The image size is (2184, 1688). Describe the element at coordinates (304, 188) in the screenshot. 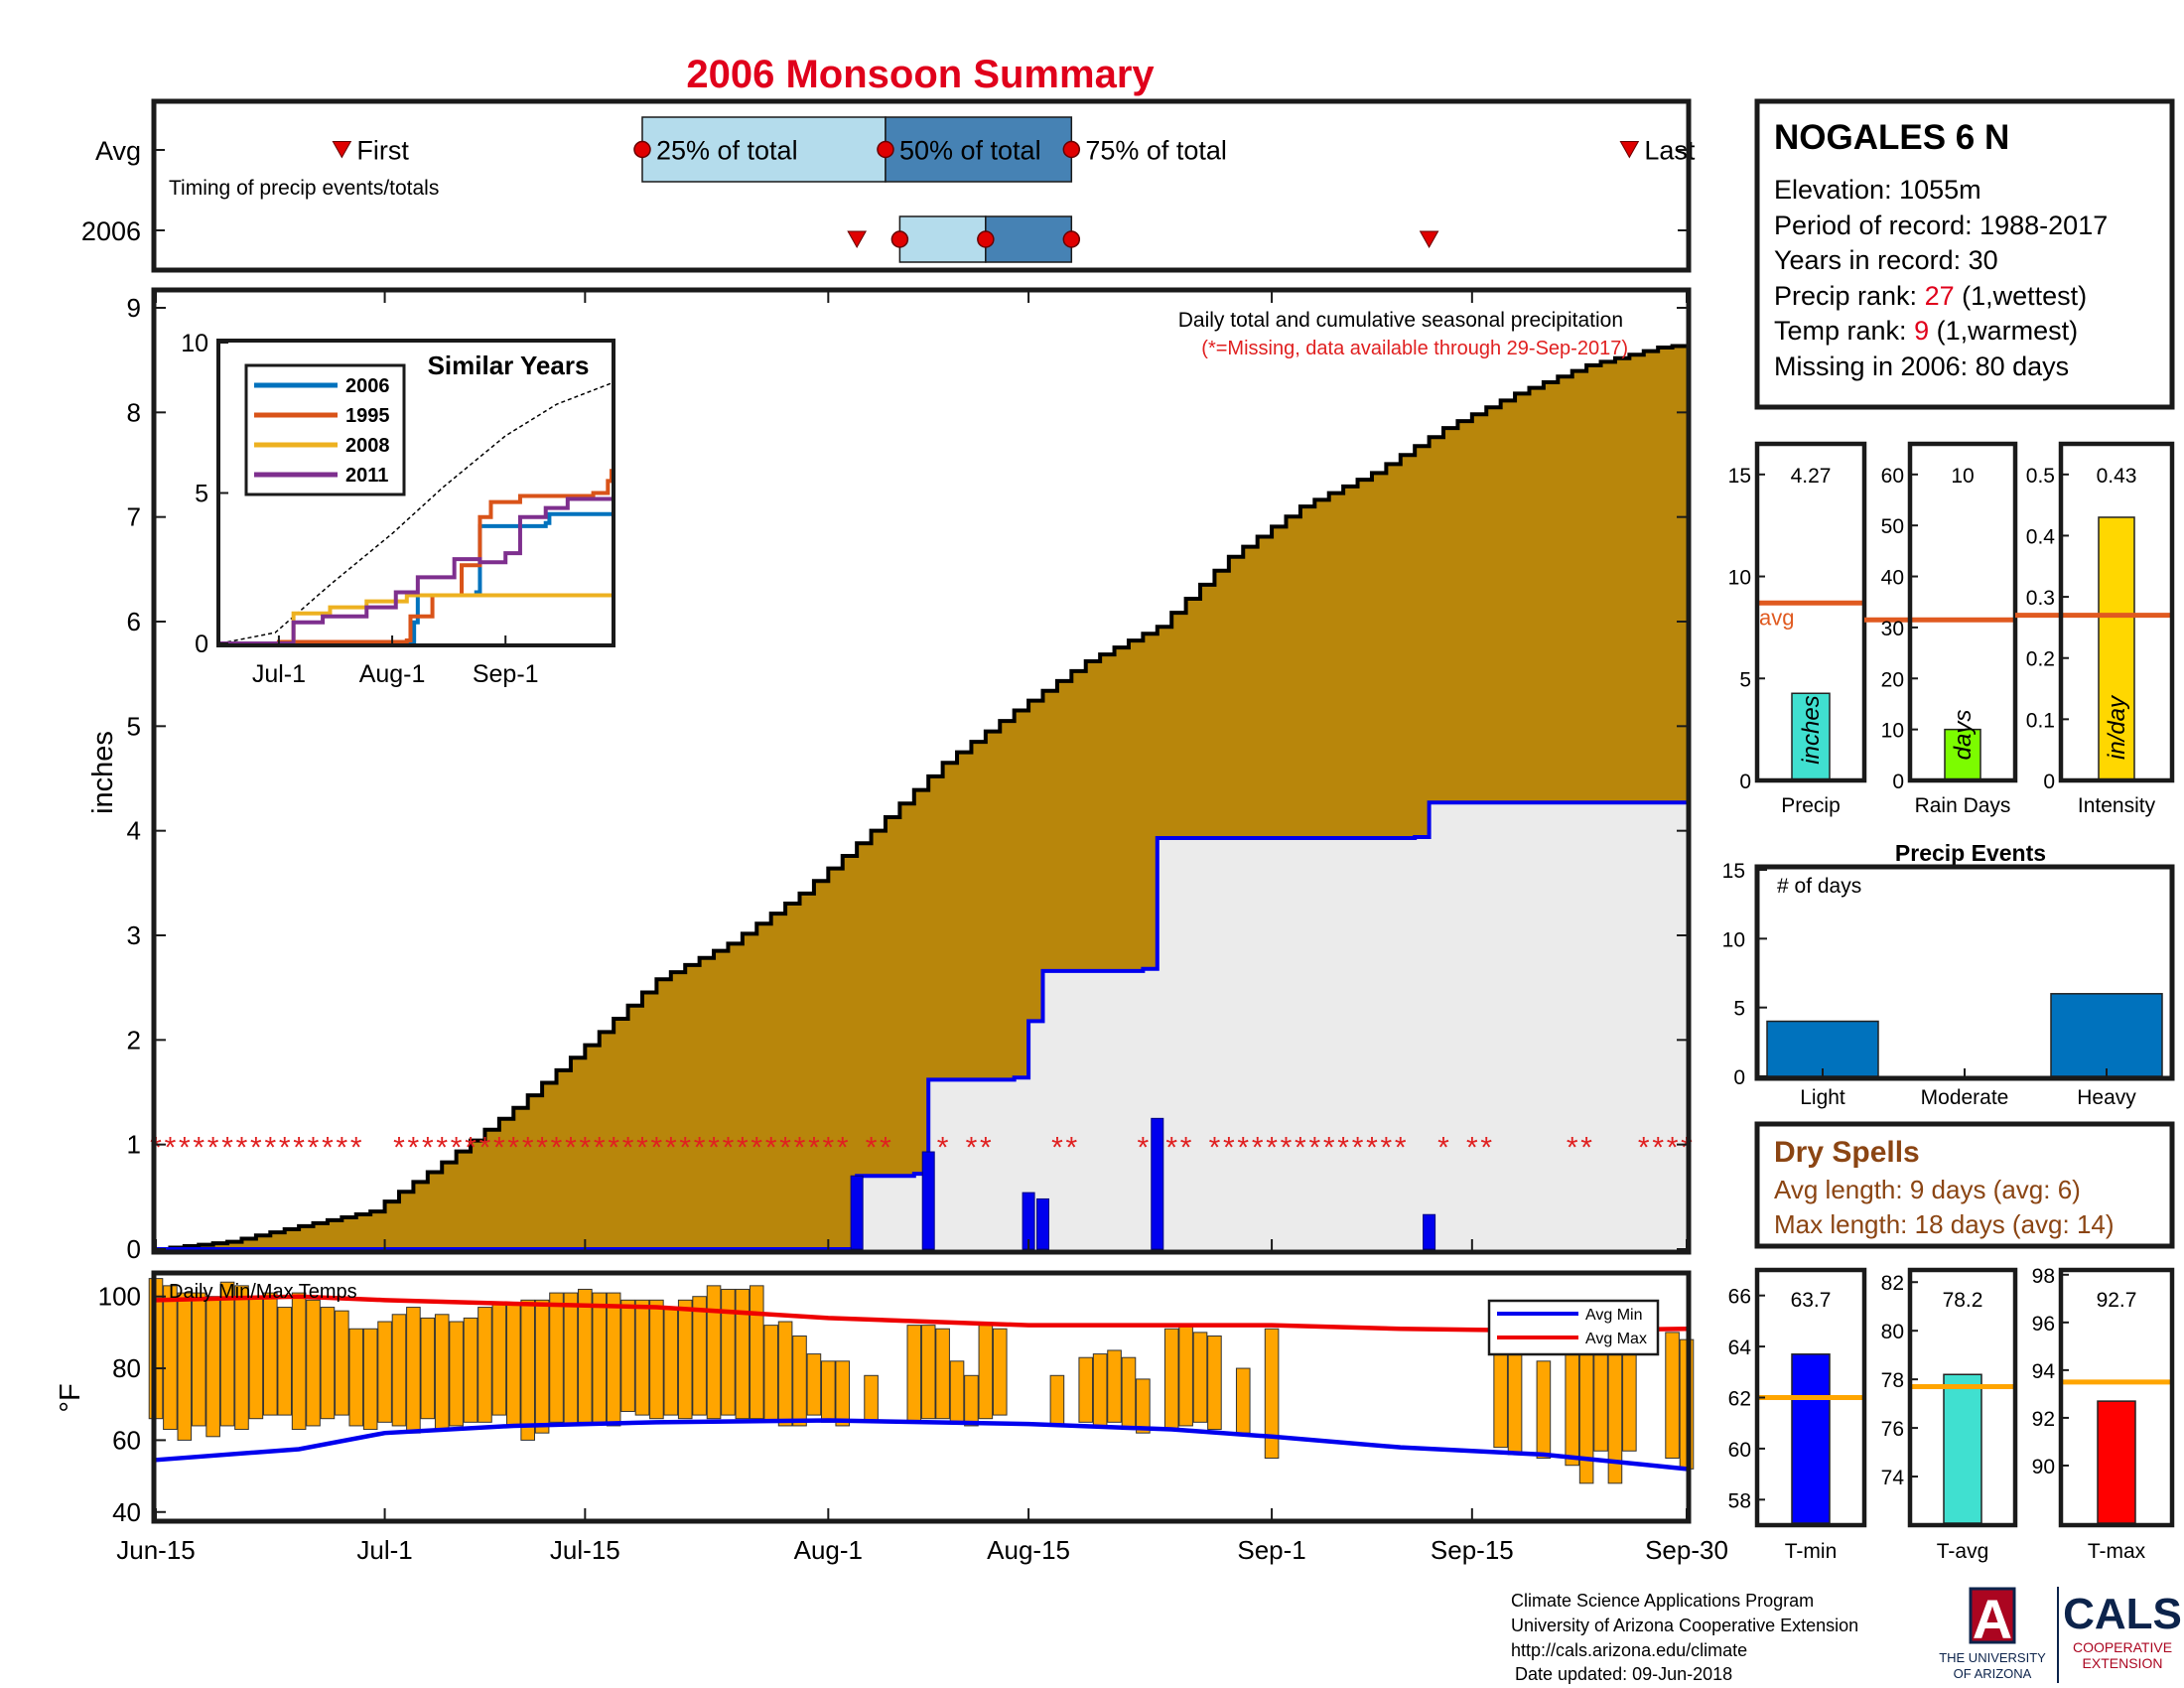

I see `timing-caption: Timing of precip events/totals` at that location.